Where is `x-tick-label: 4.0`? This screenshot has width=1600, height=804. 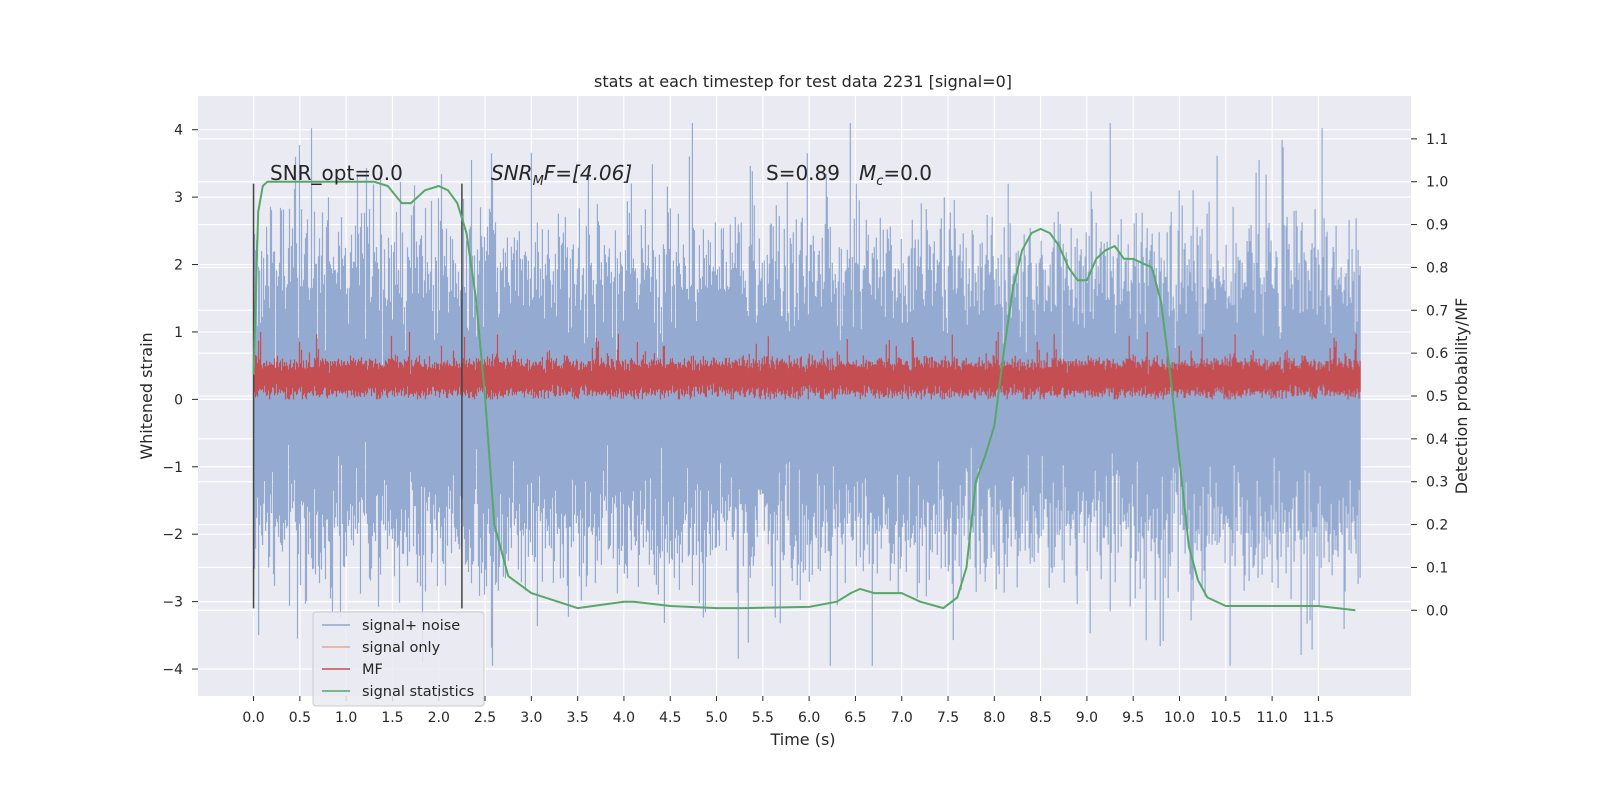
x-tick-label: 4.0 is located at coordinates (624, 718).